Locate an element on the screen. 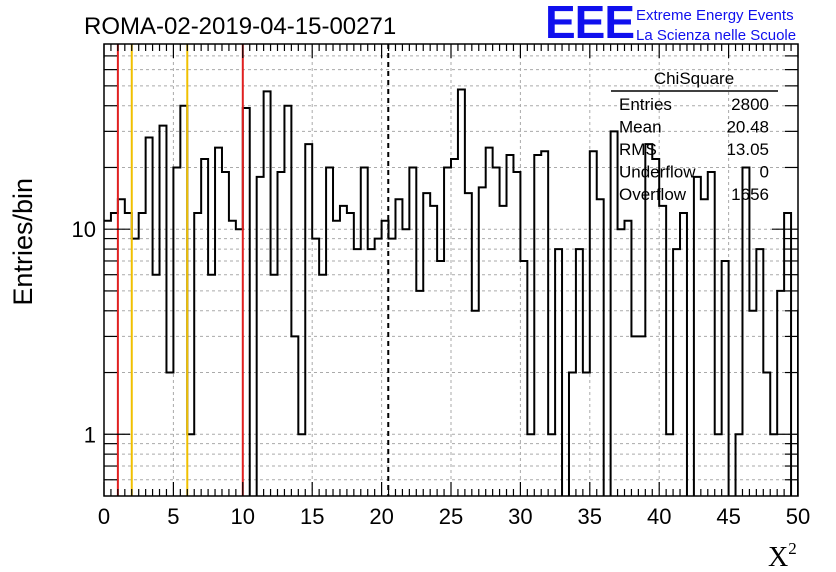 The image size is (836, 572). logo-line-1: Extreme Energy Events is located at coordinates (715, 15).